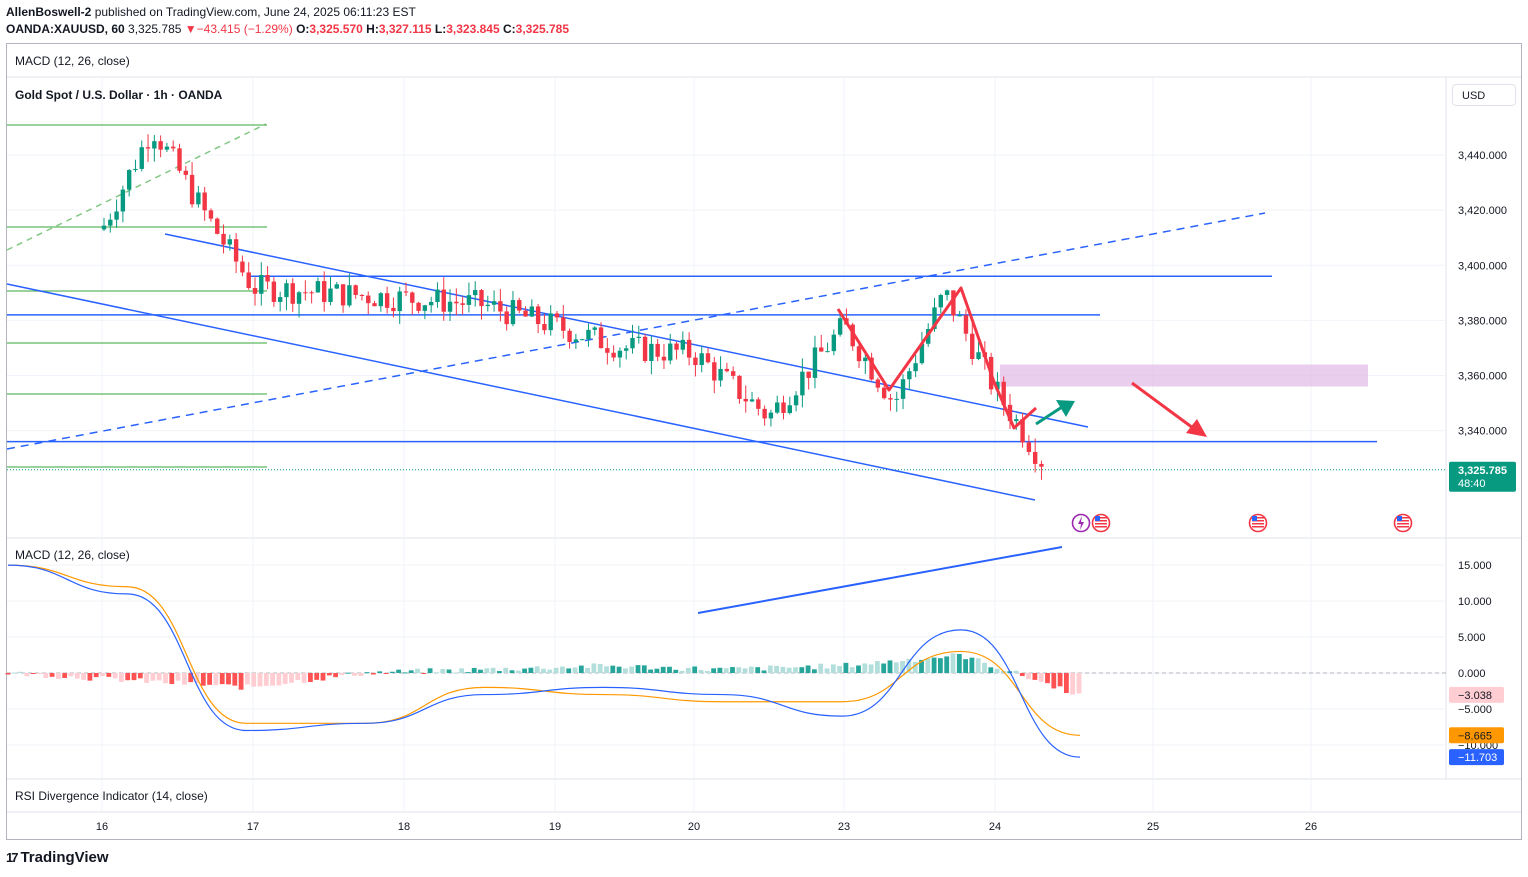 The height and width of the screenshot is (877, 1528). What do you see at coordinates (136, 187) in the screenshot?
I see `dashed-uptrend-green` at bounding box center [136, 187].